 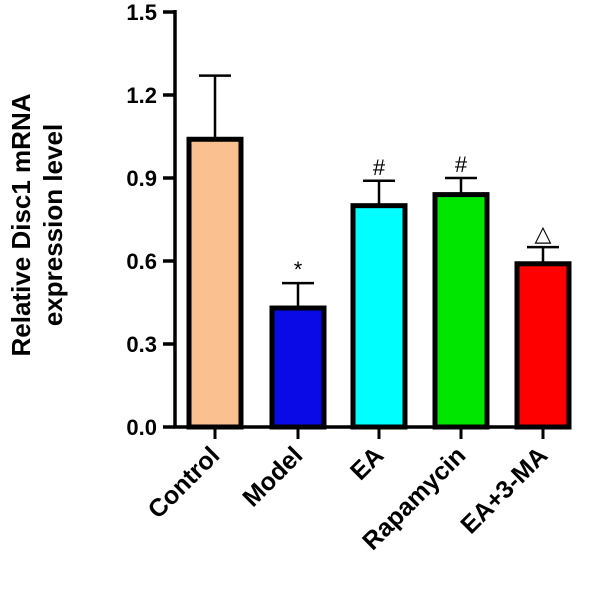 What do you see at coordinates (141, 12) in the screenshot?
I see `y-tick-label: 1.5` at bounding box center [141, 12].